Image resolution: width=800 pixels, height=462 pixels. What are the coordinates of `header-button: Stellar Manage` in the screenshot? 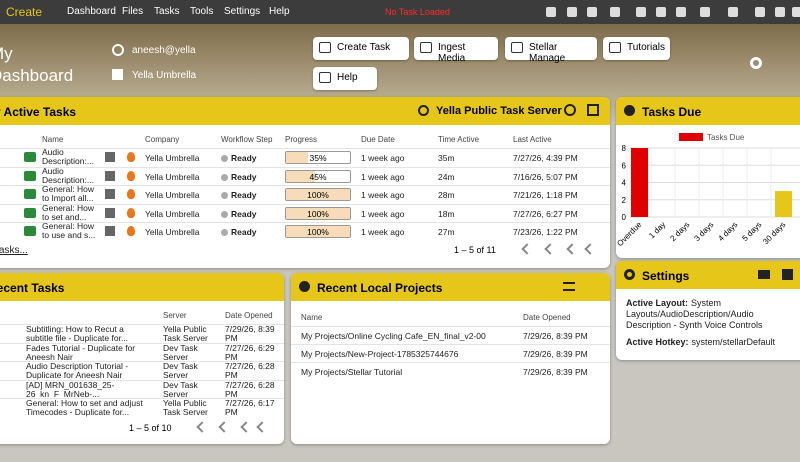 It's located at (551, 50).